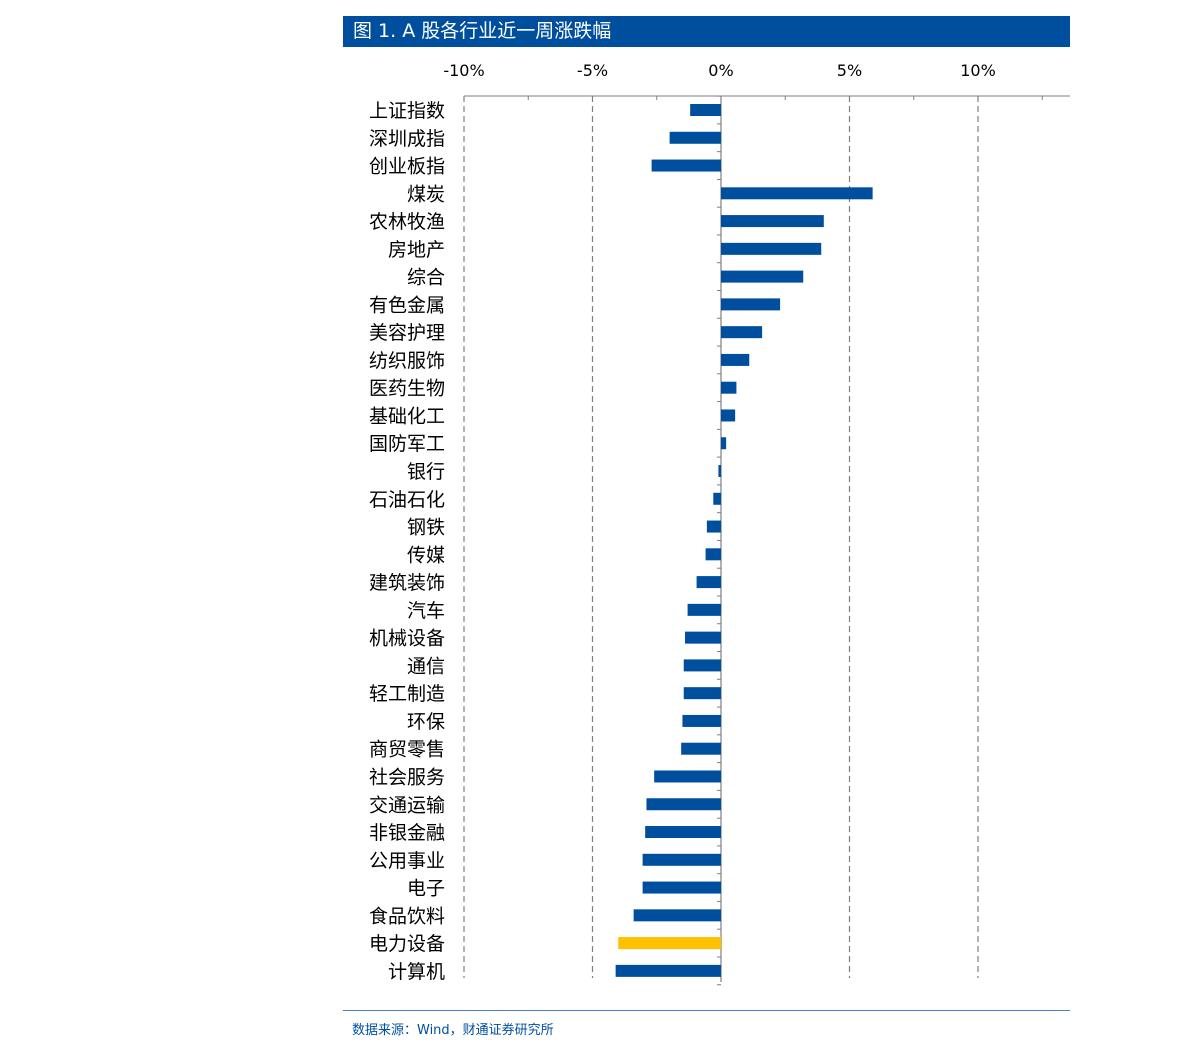 This screenshot has width=1191, height=1057. What do you see at coordinates (407, 777) in the screenshot?
I see `category-label: 社会服务` at bounding box center [407, 777].